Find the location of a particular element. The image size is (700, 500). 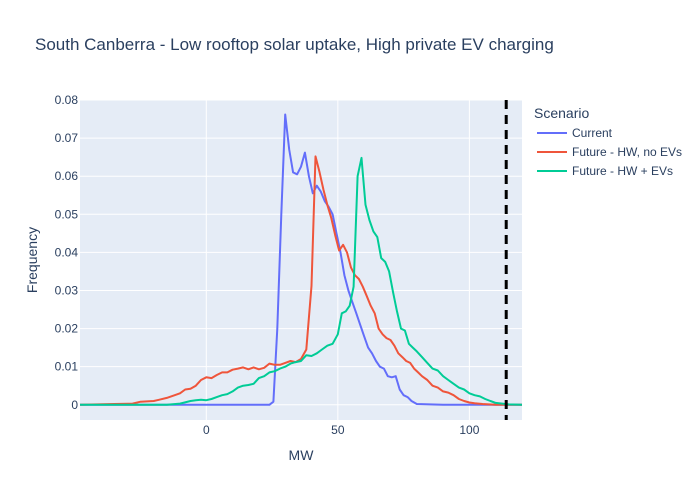

y-tick-label: 0.08 is located at coordinates (67, 100).